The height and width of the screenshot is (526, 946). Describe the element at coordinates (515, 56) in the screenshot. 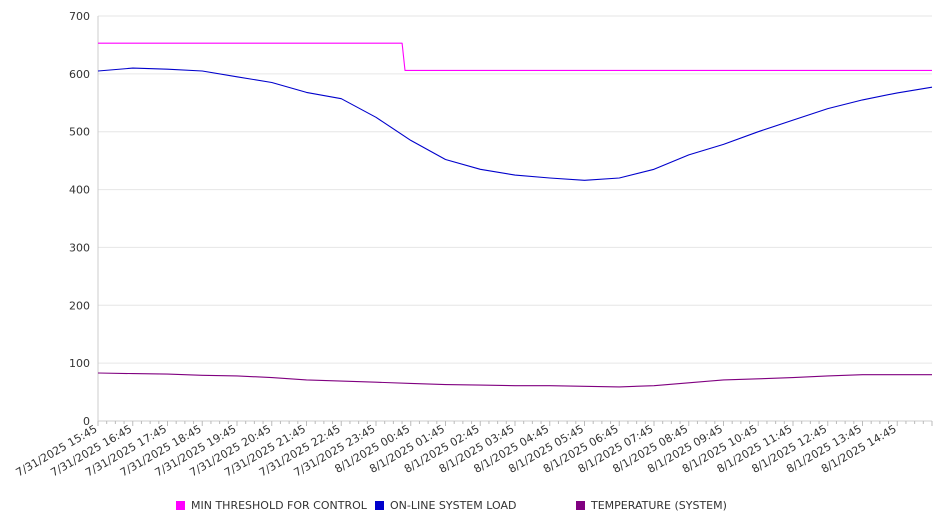

I see `series-line-min-threshold` at that location.